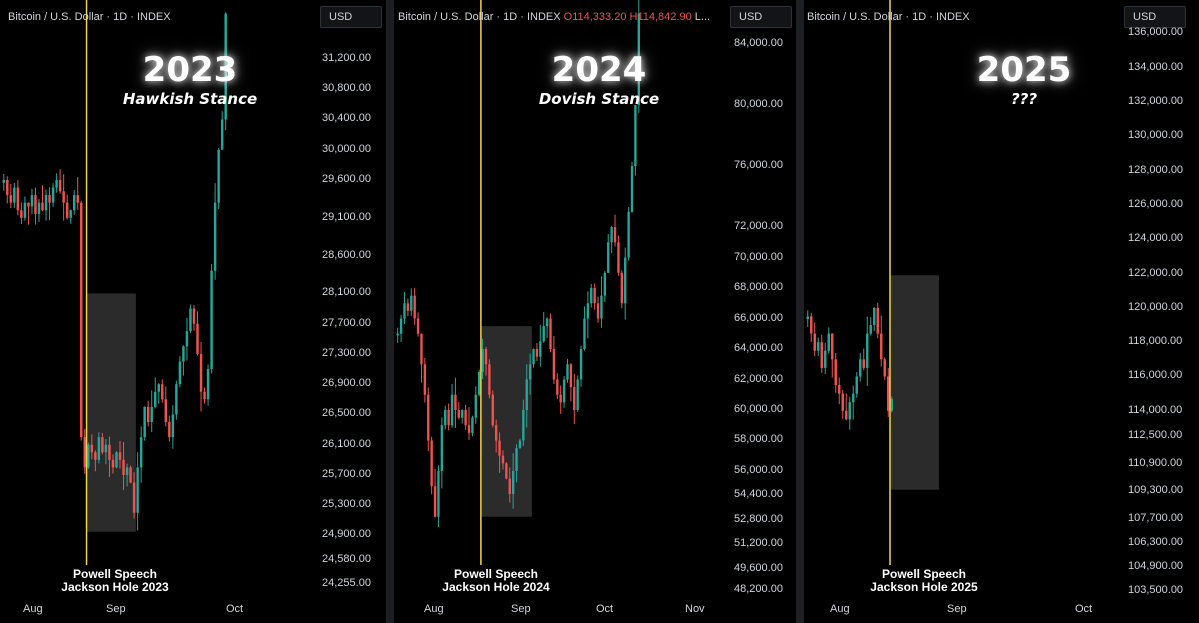 Image resolution: width=1199 pixels, height=623 pixels. I want to click on y-tick-label: 107,700.00, so click(1156, 517).